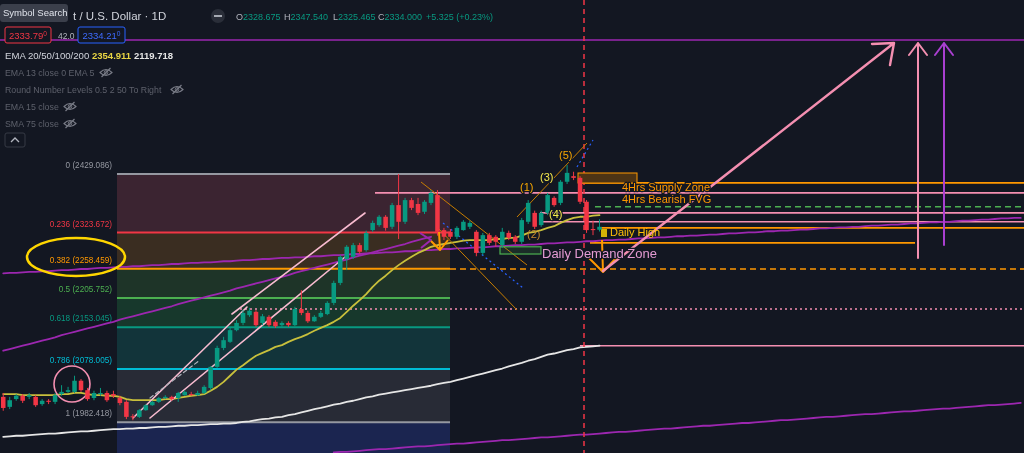 This screenshot has height=453, width=1024. What do you see at coordinates (354, 17) in the screenshot?
I see `annotation: L2325.465` at bounding box center [354, 17].